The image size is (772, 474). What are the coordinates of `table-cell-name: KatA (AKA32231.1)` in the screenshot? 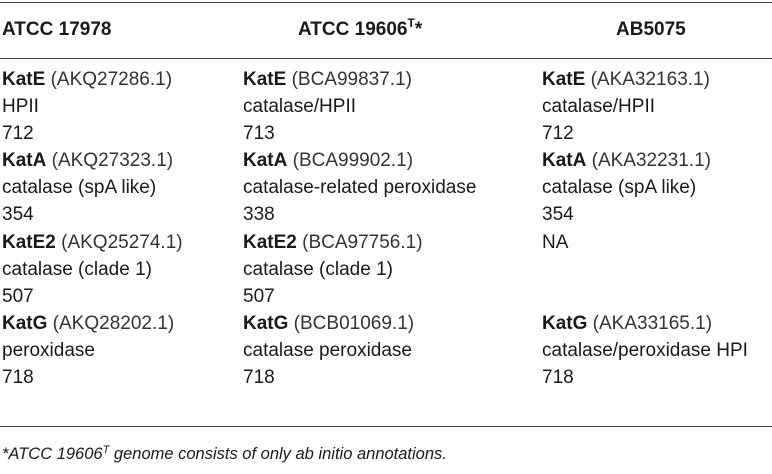 It's located at (626, 161).